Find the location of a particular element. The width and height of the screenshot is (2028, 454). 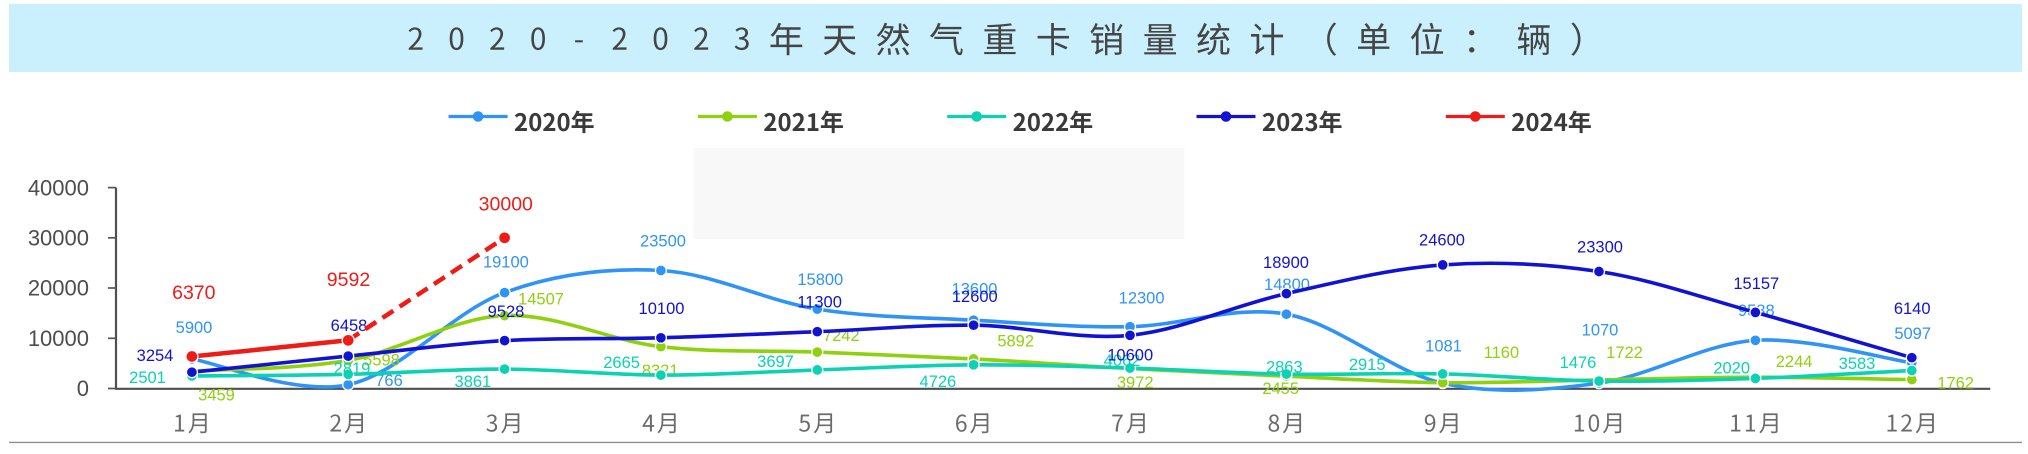

svg-text: 3861 is located at coordinates (473, 382).